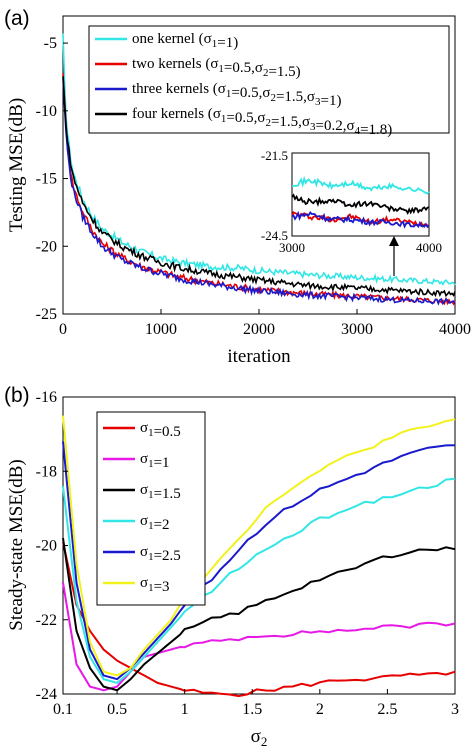 The image size is (474, 753). What do you see at coordinates (236, 95) in the screenshot?
I see `chart-a-legend-label: three kernels (σ1=0.5,σ2=1.5,σ3=1)` at bounding box center [236, 95].